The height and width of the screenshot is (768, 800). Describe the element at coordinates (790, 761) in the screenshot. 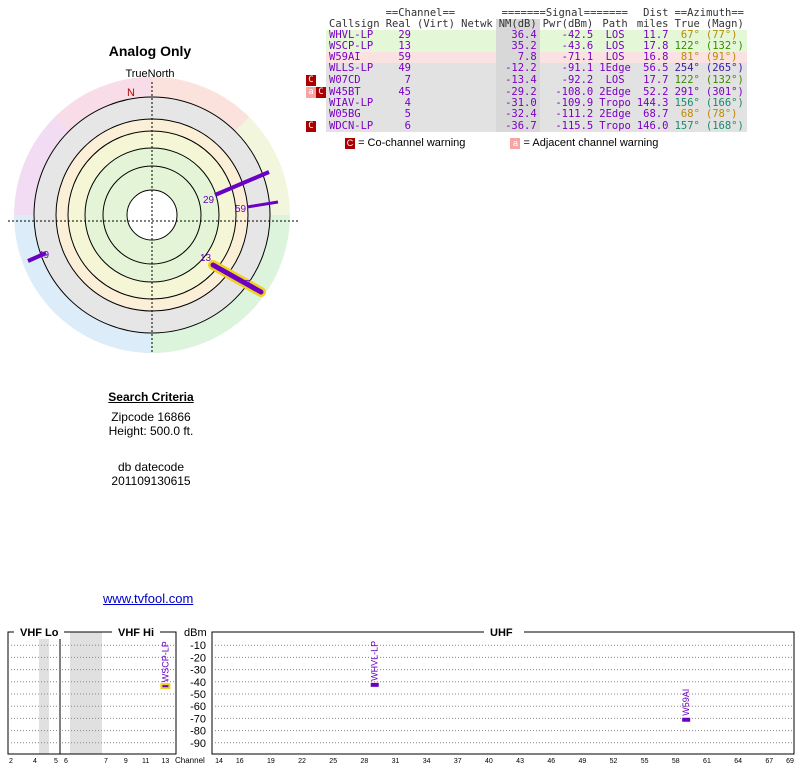

I see `channel-tick-label: 69` at that location.